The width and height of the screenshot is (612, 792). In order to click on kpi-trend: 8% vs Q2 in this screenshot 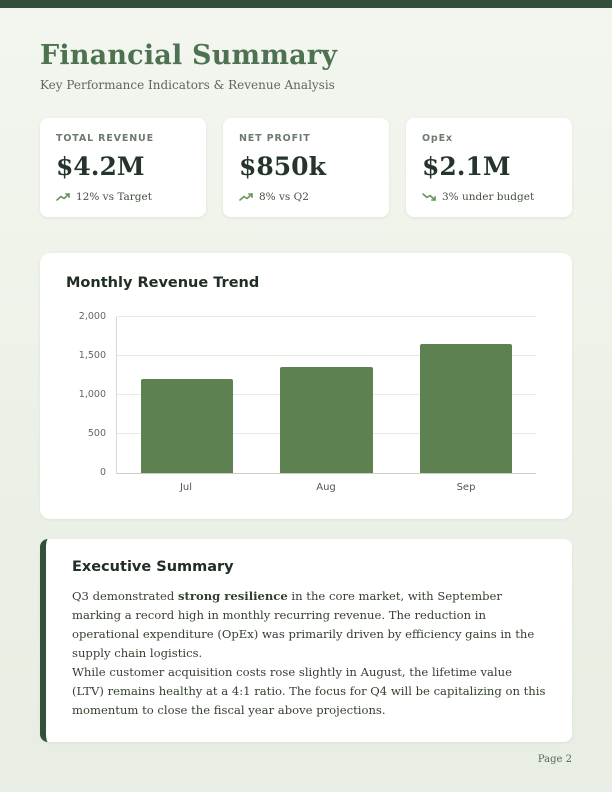, I will do `click(306, 197)`.